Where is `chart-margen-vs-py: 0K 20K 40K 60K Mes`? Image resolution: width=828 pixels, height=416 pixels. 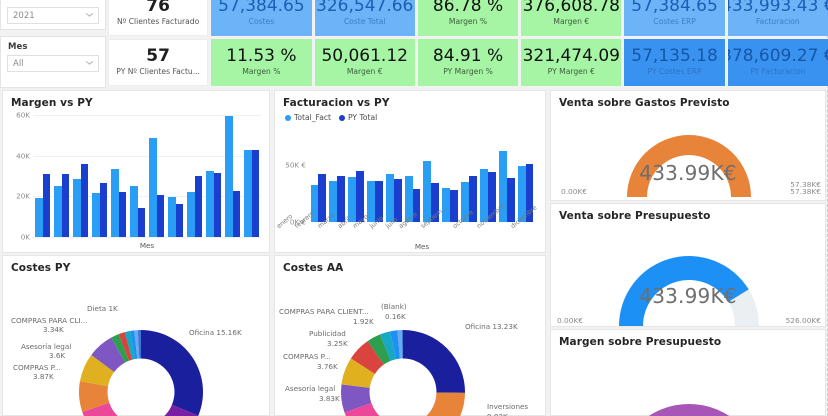
chart-margen-vs-py: 0K 20K 40K 60K Mes is located at coordinates (136, 179).